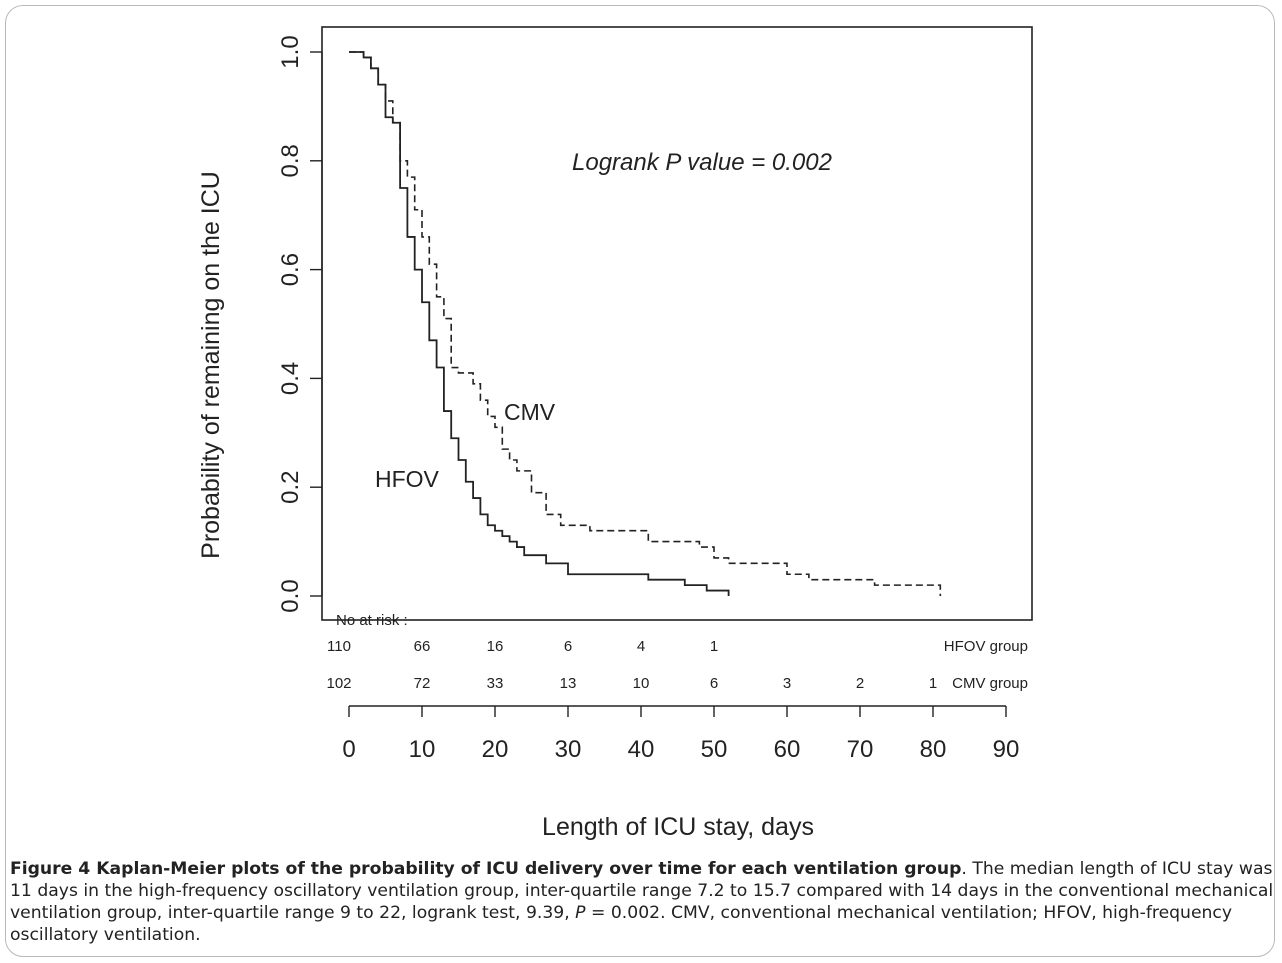 Image resolution: width=1282 pixels, height=963 pixels. What do you see at coordinates (407, 479) in the screenshot?
I see `hfov-curve-label: HFOV` at bounding box center [407, 479].